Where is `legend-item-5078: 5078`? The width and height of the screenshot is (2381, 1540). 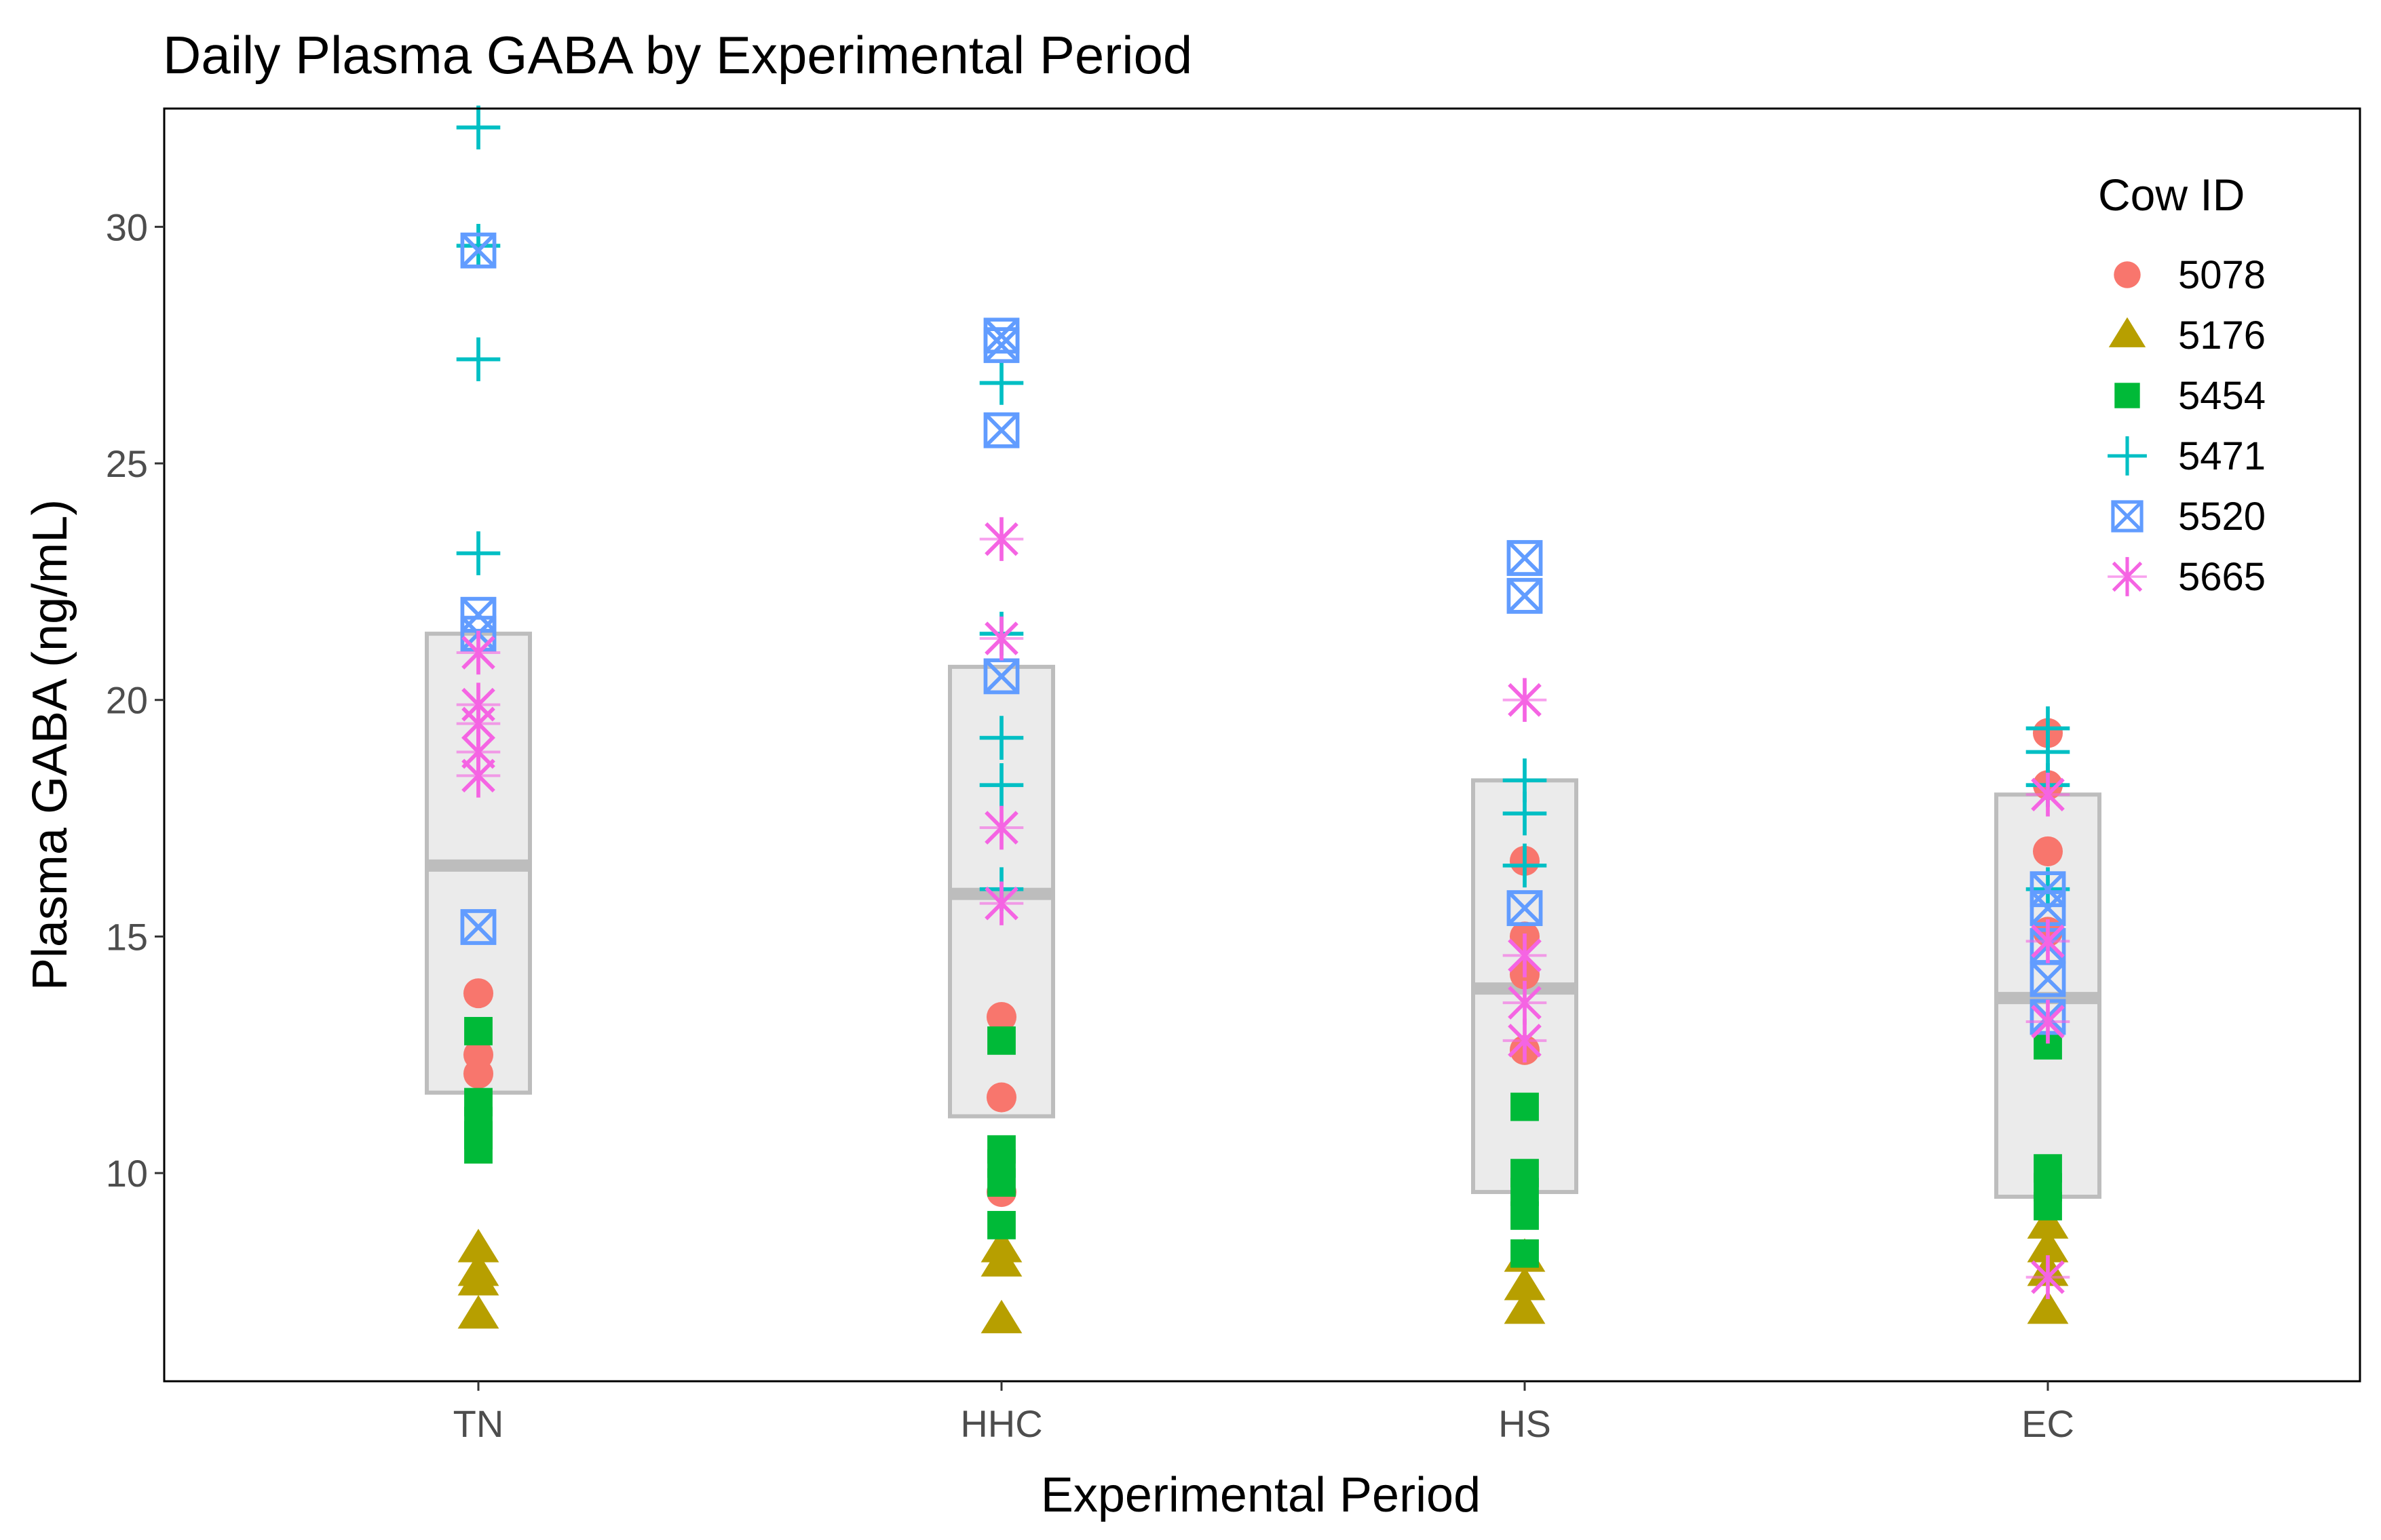
legend-item-5078: 5078 is located at coordinates (2190, 275).